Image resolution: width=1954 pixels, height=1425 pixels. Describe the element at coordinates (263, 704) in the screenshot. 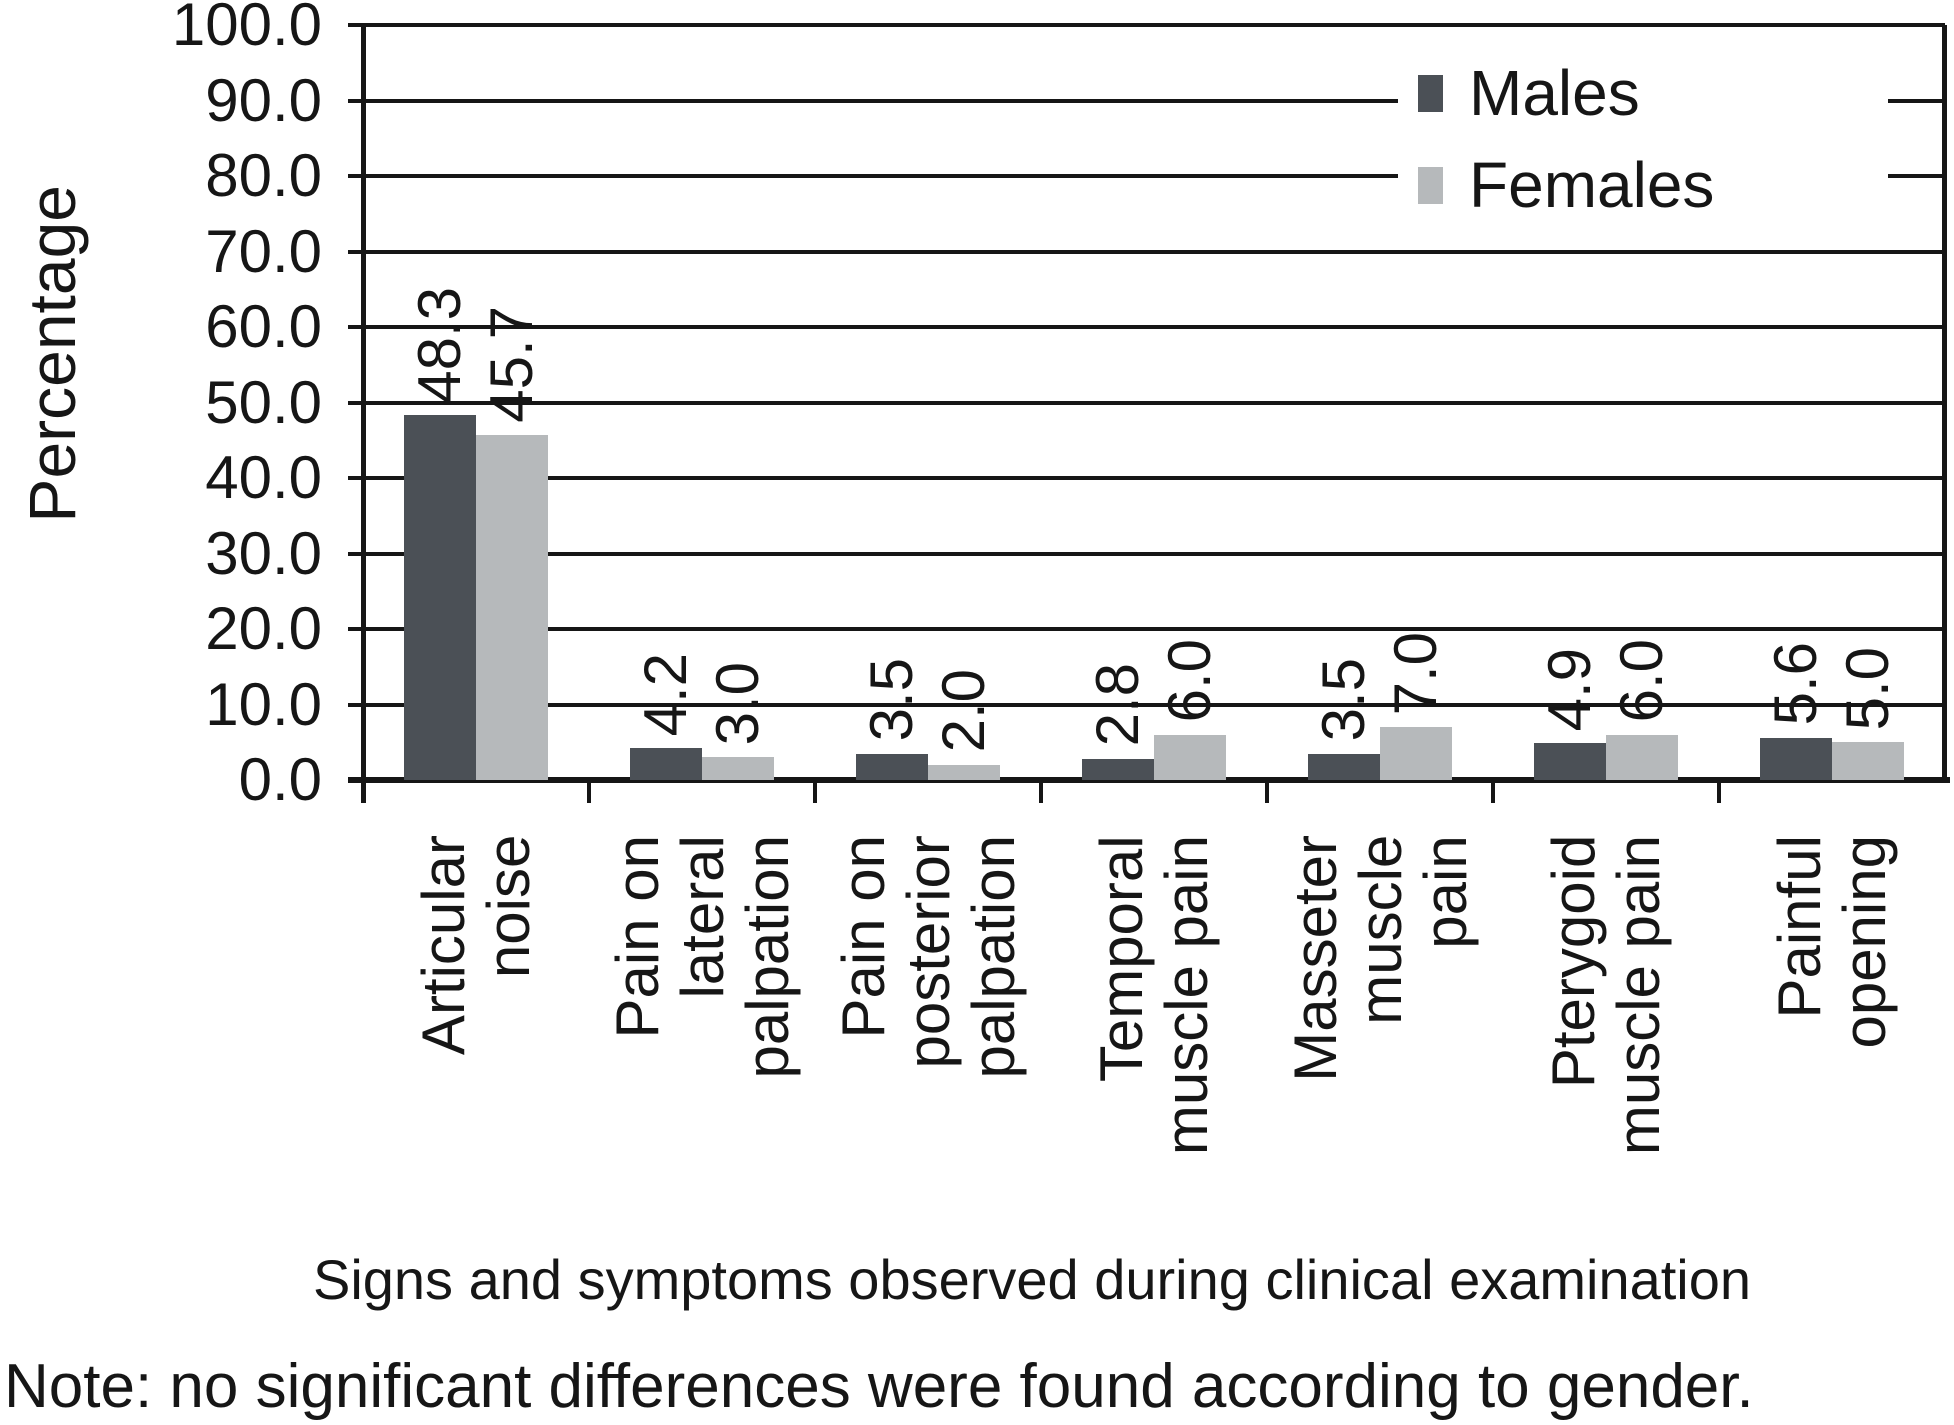

I see `y-tick-label: 10.0` at that location.